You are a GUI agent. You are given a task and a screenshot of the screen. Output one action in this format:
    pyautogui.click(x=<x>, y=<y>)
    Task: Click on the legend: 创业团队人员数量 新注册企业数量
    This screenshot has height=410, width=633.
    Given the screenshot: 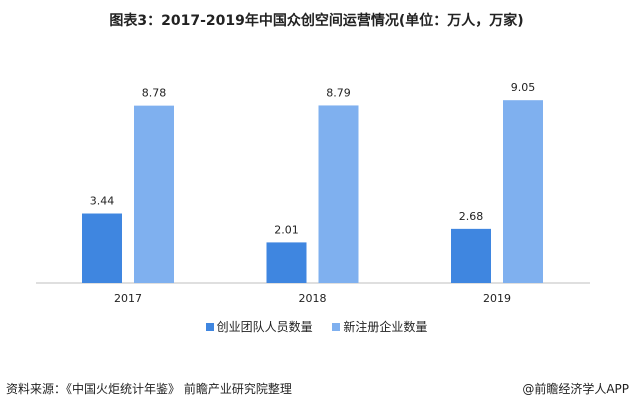 What is the action you would take?
    pyautogui.click(x=316, y=326)
    